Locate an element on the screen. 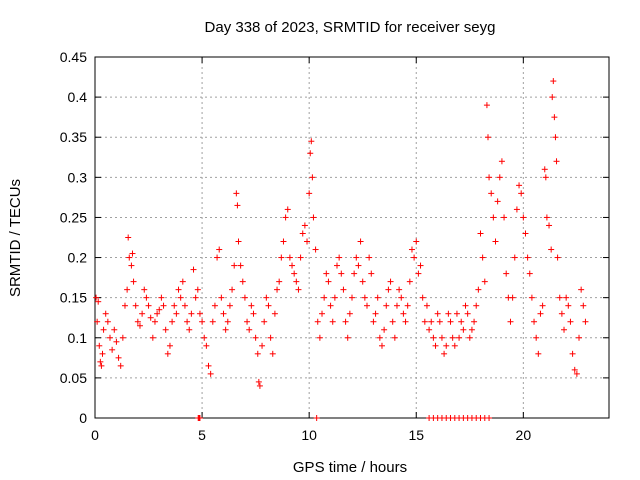 Image resolution: width=640 pixels, height=480 pixels. y-tick-label: 0.1 is located at coordinates (78, 338).